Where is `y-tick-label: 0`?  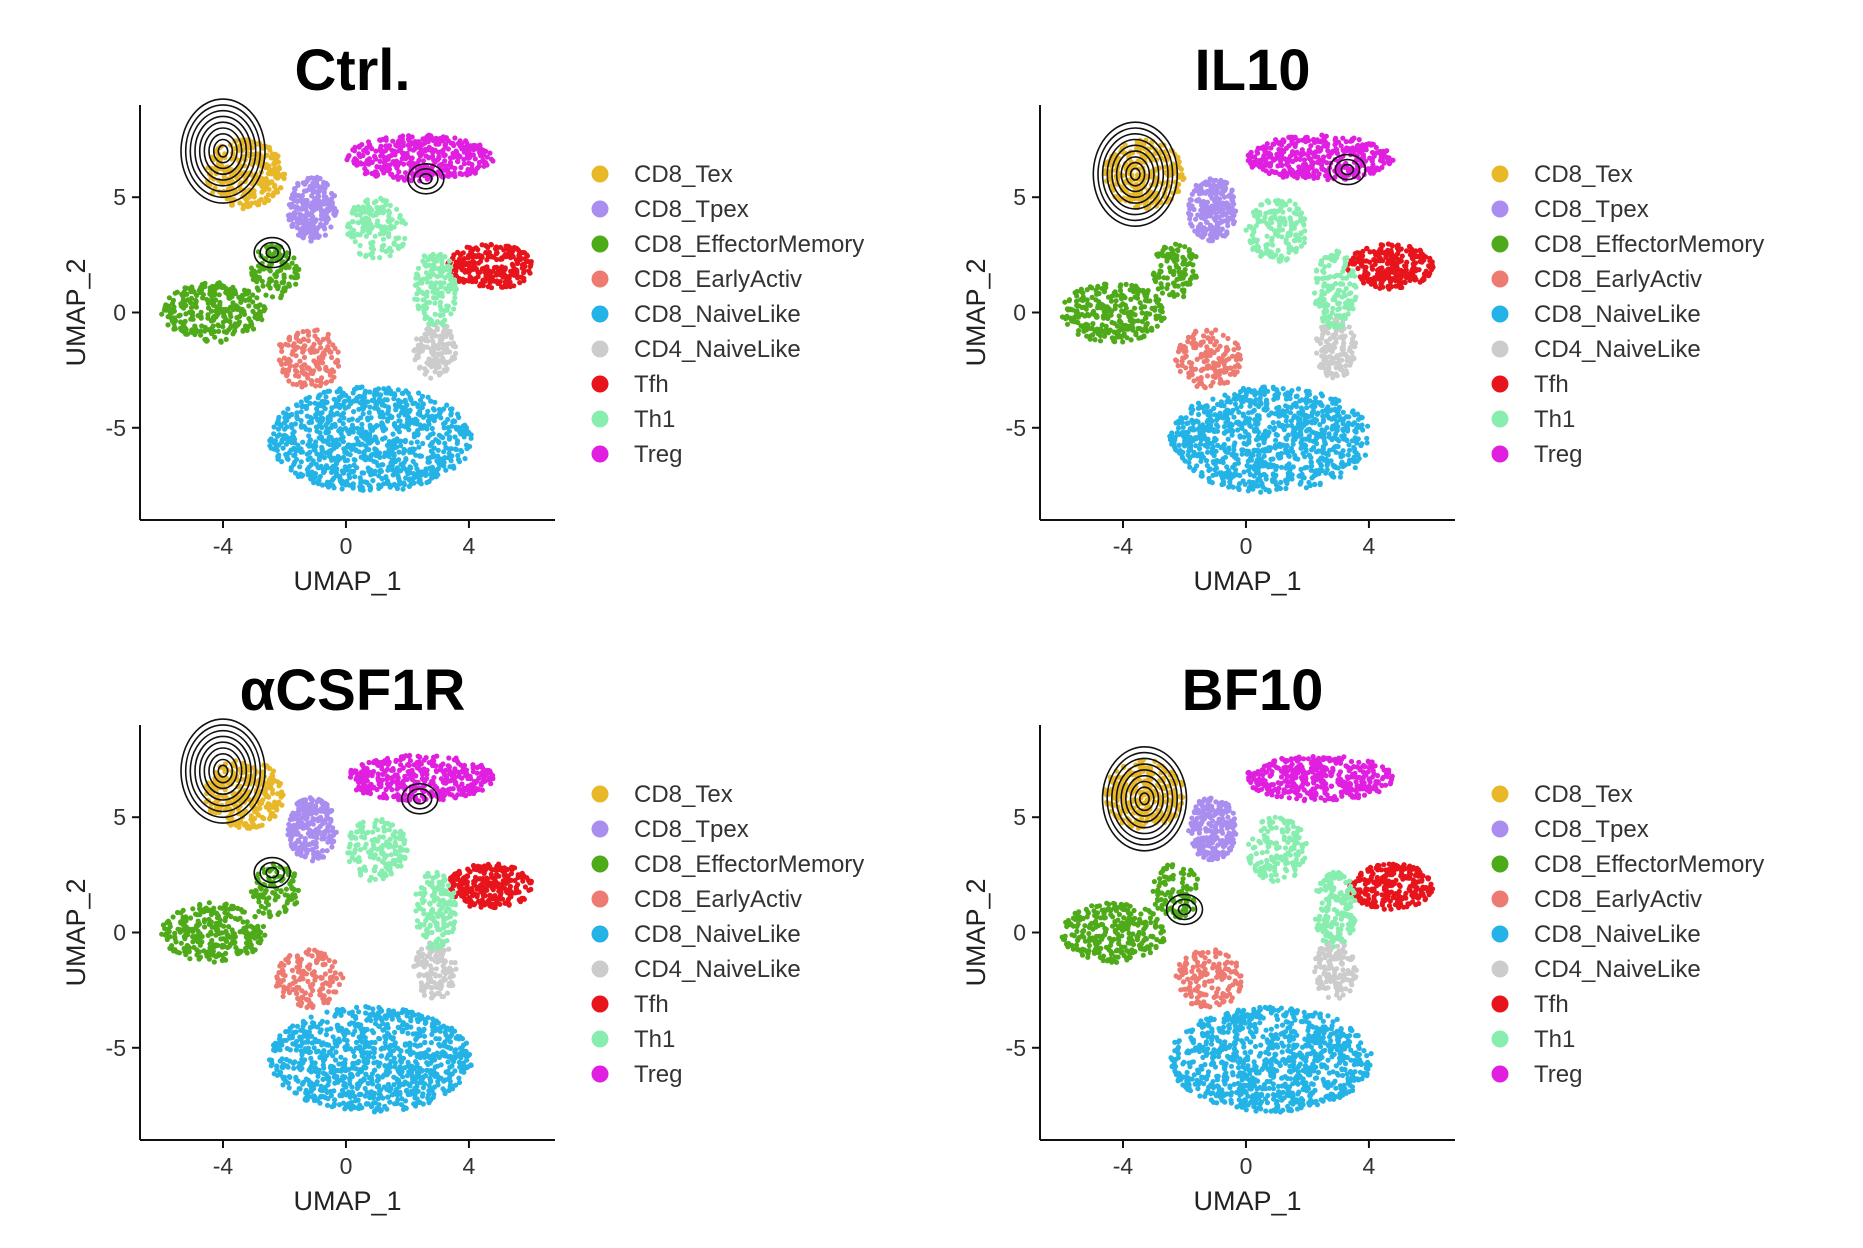
y-tick-label: 0 is located at coordinates (119, 313).